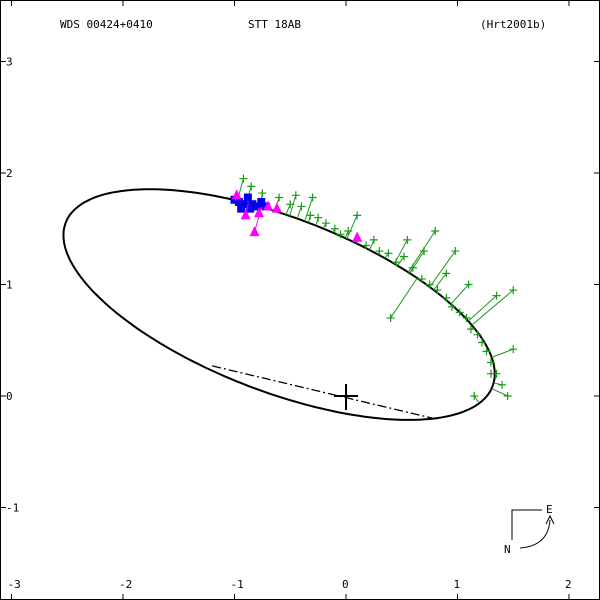 The image size is (600, 600). Describe the element at coordinates (12, 508) in the screenshot. I see `y-tick-label: -1` at that location.